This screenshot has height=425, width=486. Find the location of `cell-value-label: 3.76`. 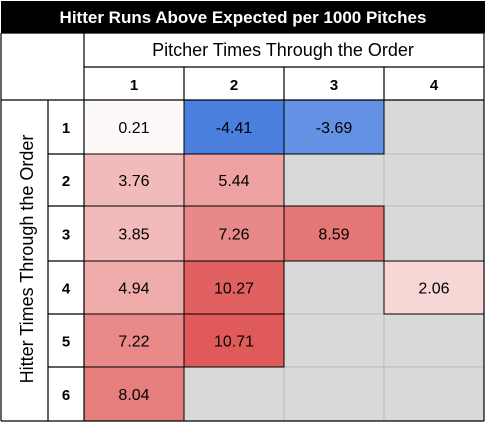

cell-value-label: 3.76 is located at coordinates (133, 181).